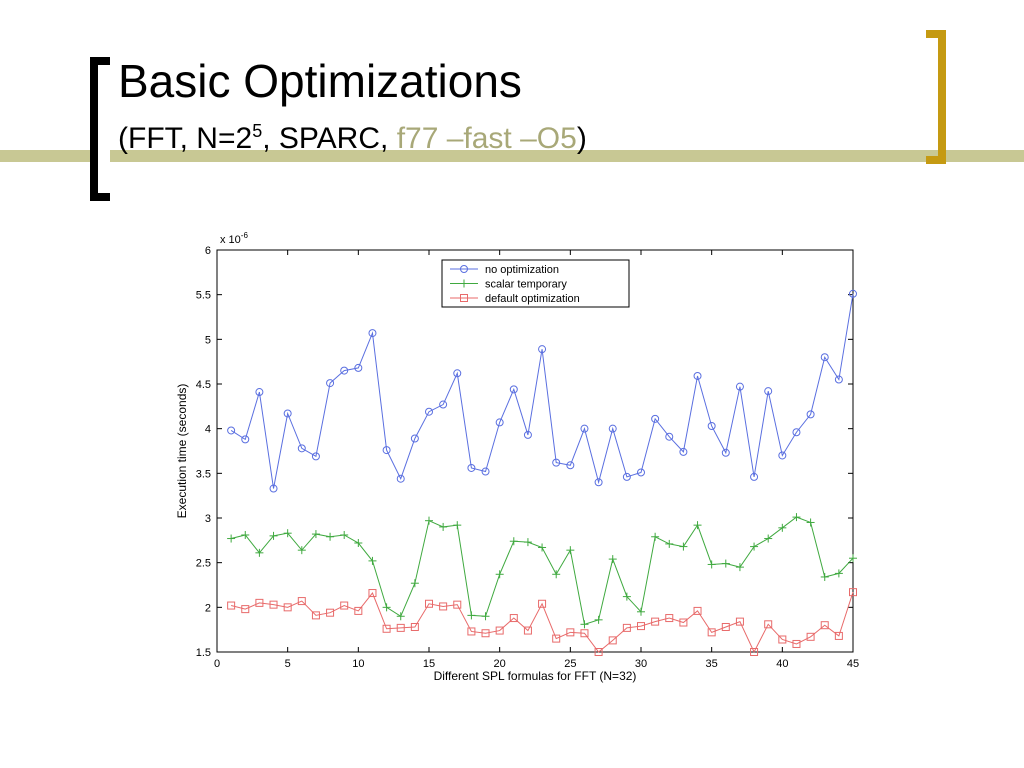 The image size is (1024, 768). What do you see at coordinates (358, 664) in the screenshot?
I see `x-tick-label: 10` at bounding box center [358, 664].